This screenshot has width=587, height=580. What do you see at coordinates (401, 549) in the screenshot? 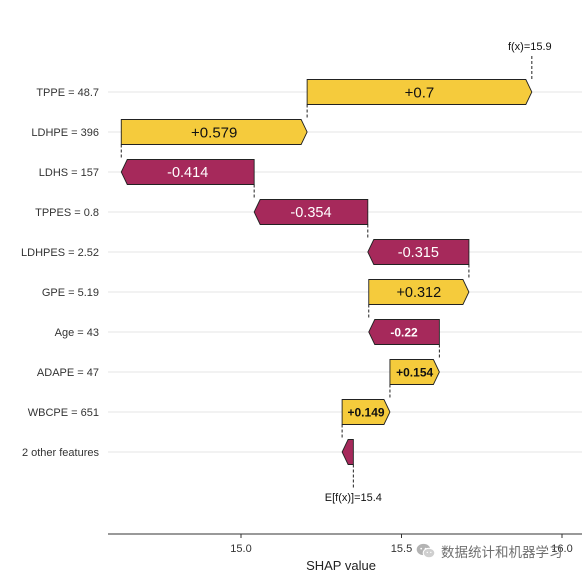
I see `x-tick-label: 15.5` at bounding box center [401, 549].